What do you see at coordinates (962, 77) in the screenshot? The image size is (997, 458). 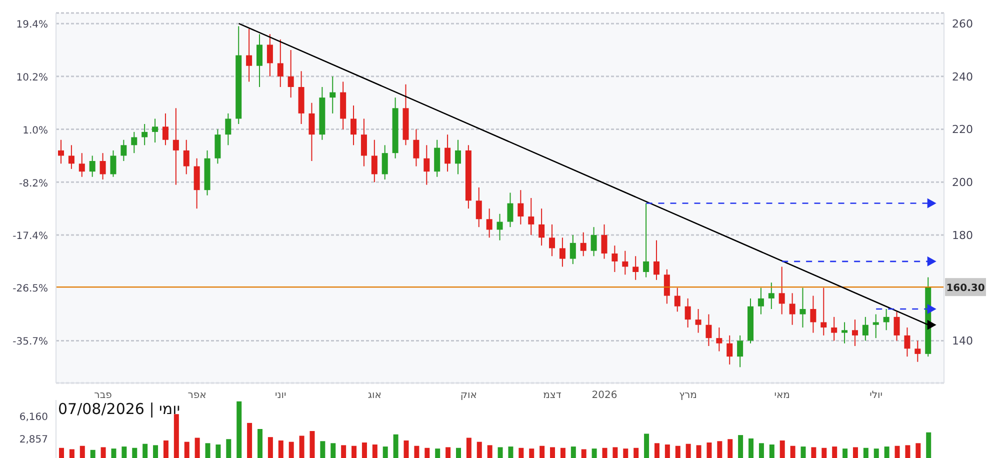 I see `y-tick-label: 240` at bounding box center [962, 77].